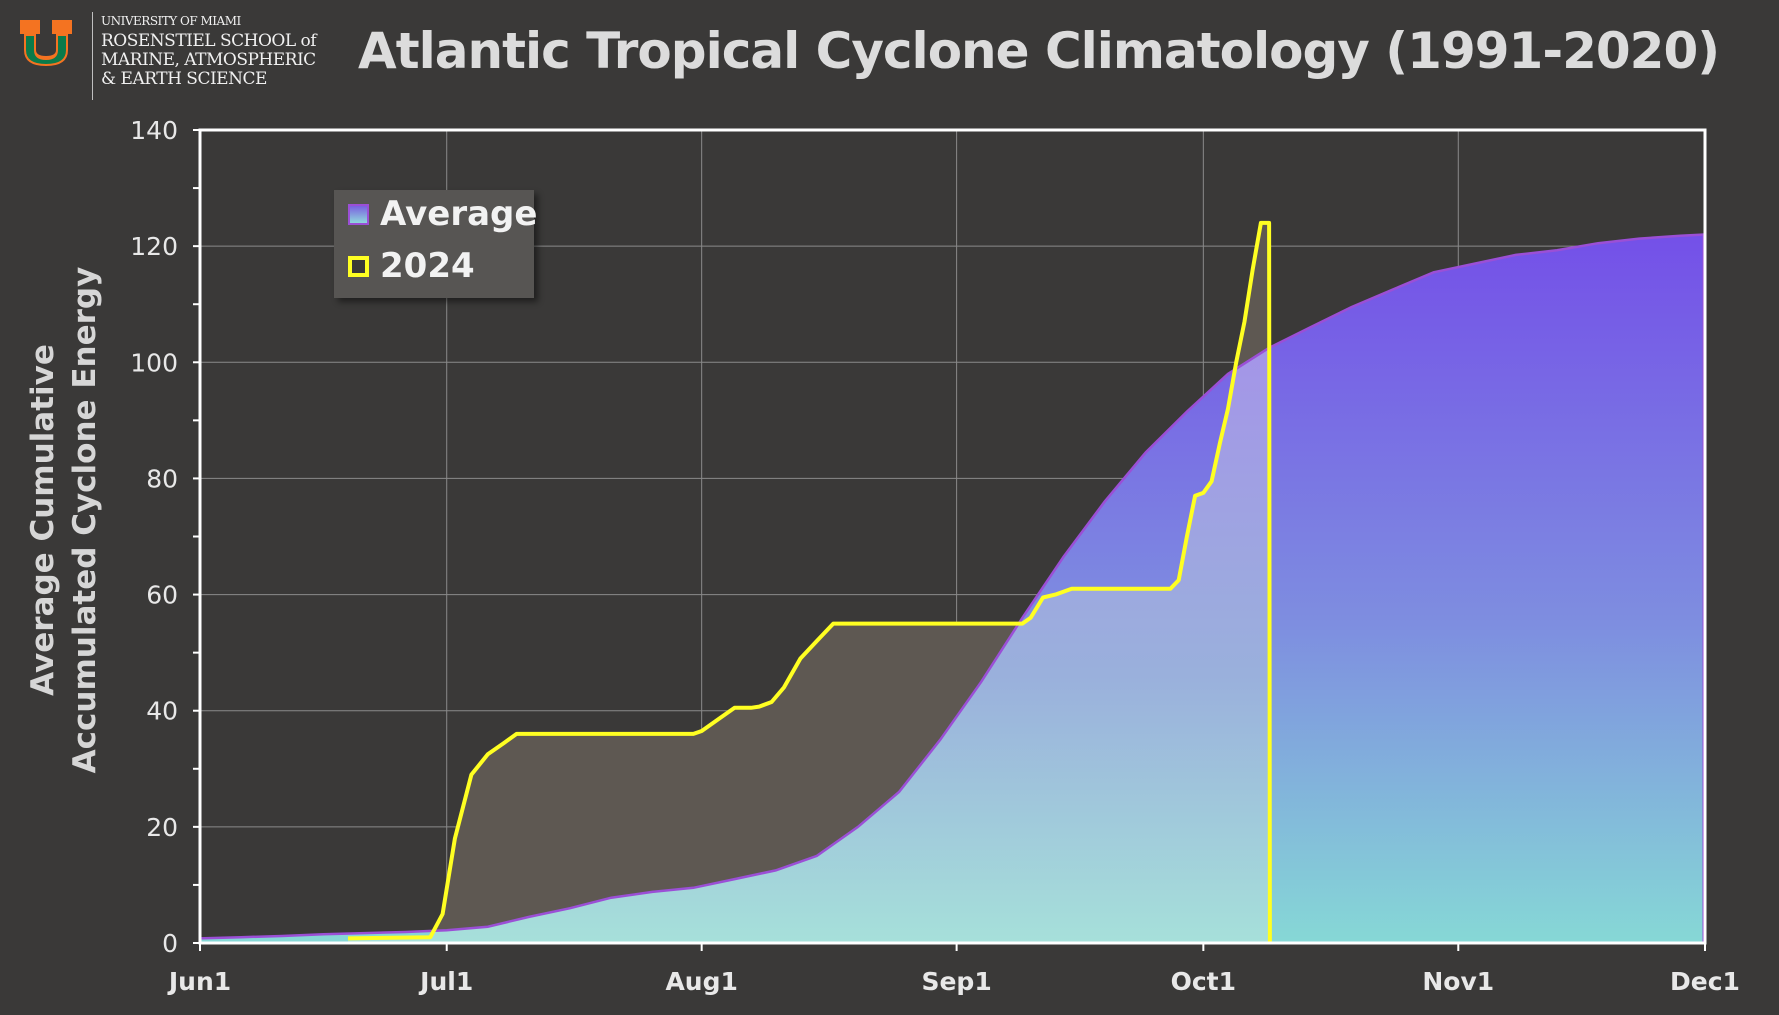  Describe the element at coordinates (46, 43) in the screenshot. I see `u-logo-icon` at that location.